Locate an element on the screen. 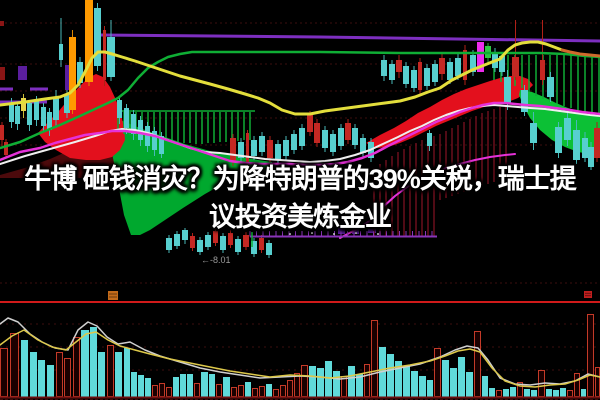 The image size is (600, 400). line-magenta-lower is located at coordinates (427, 196).